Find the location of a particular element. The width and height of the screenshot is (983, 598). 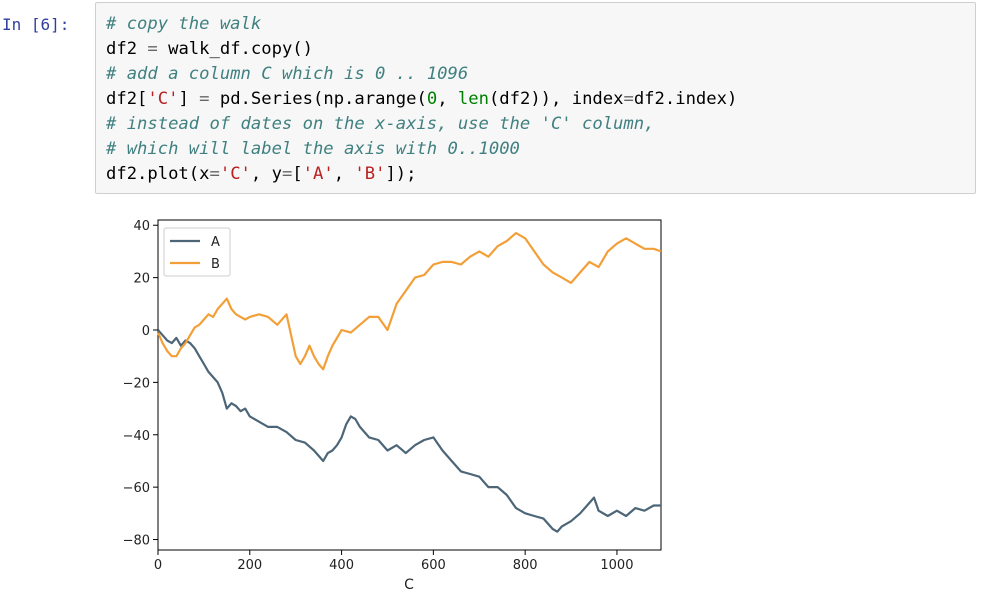

legend-label-b: B is located at coordinates (215, 264).